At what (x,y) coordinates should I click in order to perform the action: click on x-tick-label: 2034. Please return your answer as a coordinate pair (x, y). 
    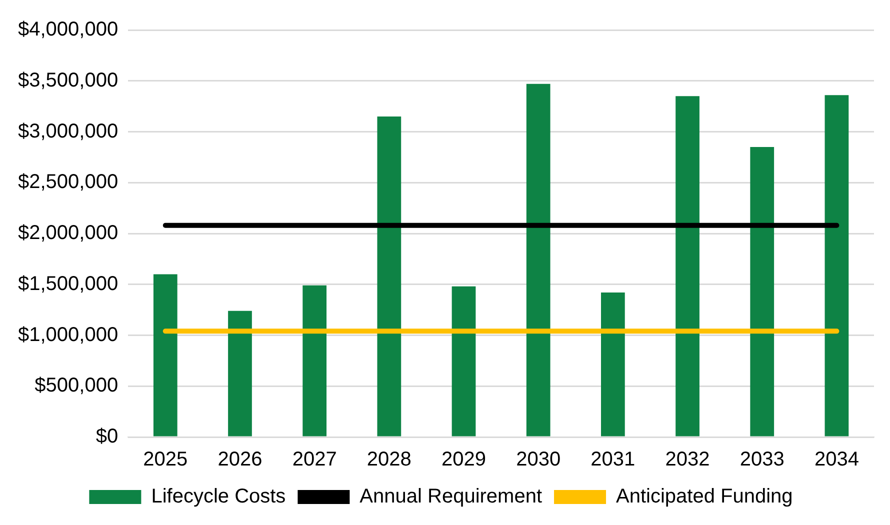
    Looking at the image, I should click on (836, 459).